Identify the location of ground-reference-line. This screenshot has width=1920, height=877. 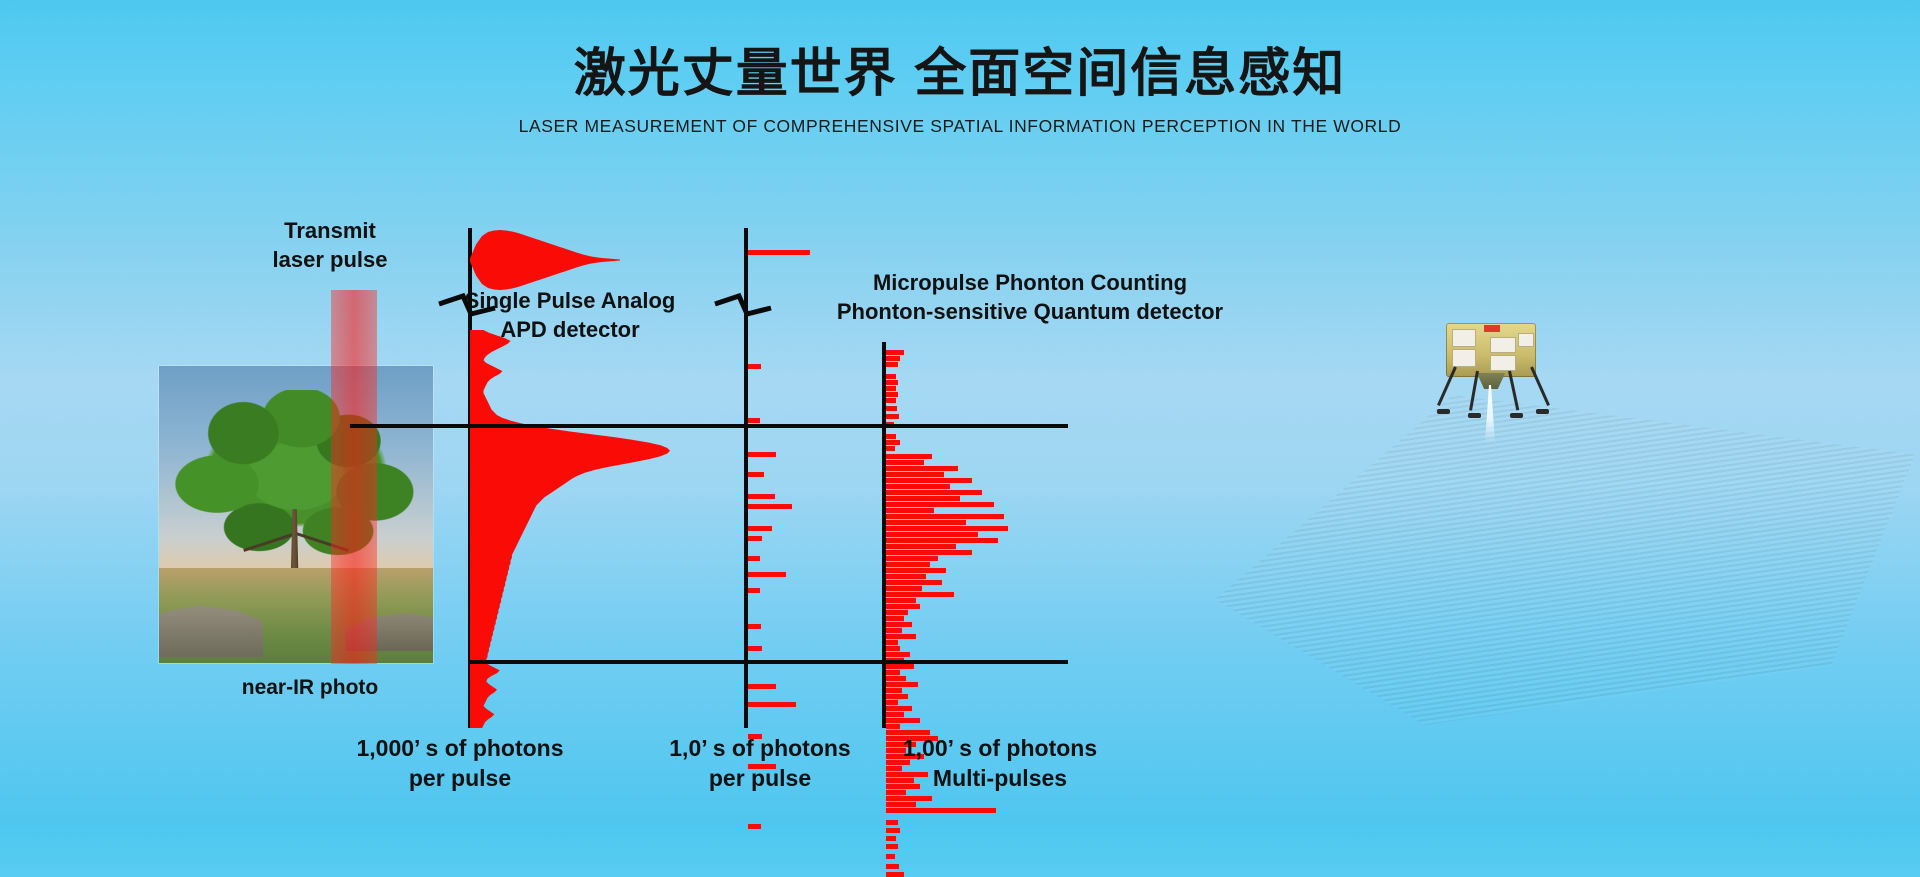
(709, 426).